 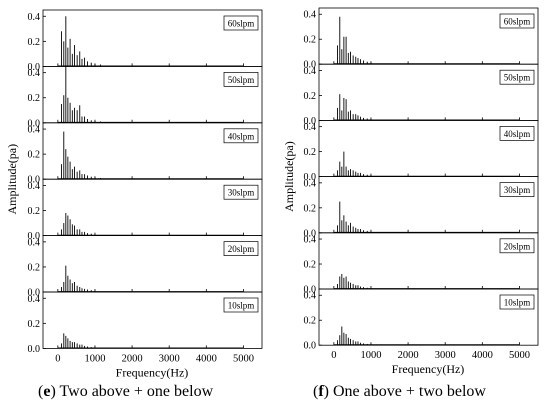 I want to click on panel-e-10slpm-ytick-label-0: 0.0, so click(x=34, y=349).